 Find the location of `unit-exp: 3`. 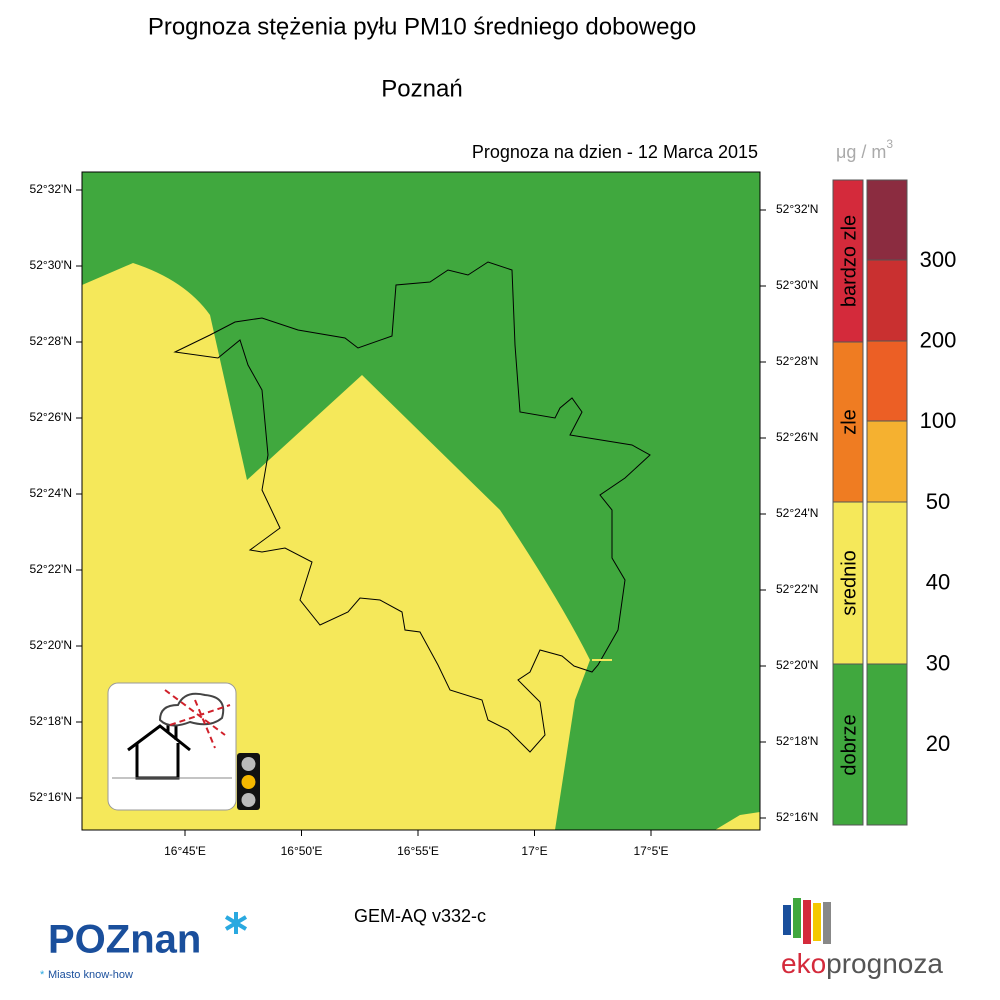

unit-exp: 3 is located at coordinates (889, 144).